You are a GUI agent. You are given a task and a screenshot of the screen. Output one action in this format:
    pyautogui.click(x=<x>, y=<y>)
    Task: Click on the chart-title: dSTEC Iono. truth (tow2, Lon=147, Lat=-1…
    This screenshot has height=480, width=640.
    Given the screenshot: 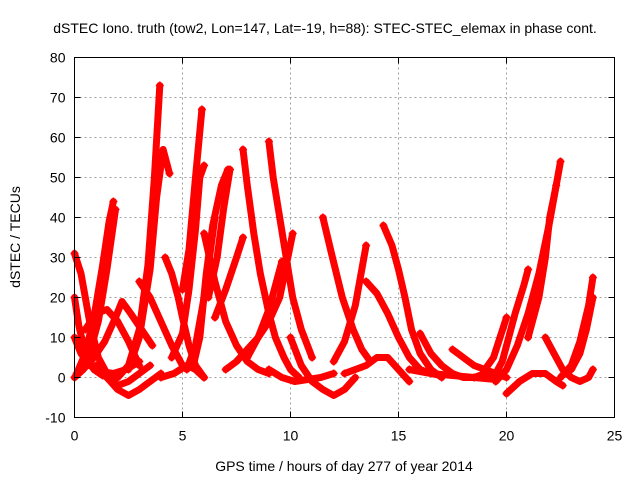 What is the action you would take?
    pyautogui.click(x=325, y=28)
    